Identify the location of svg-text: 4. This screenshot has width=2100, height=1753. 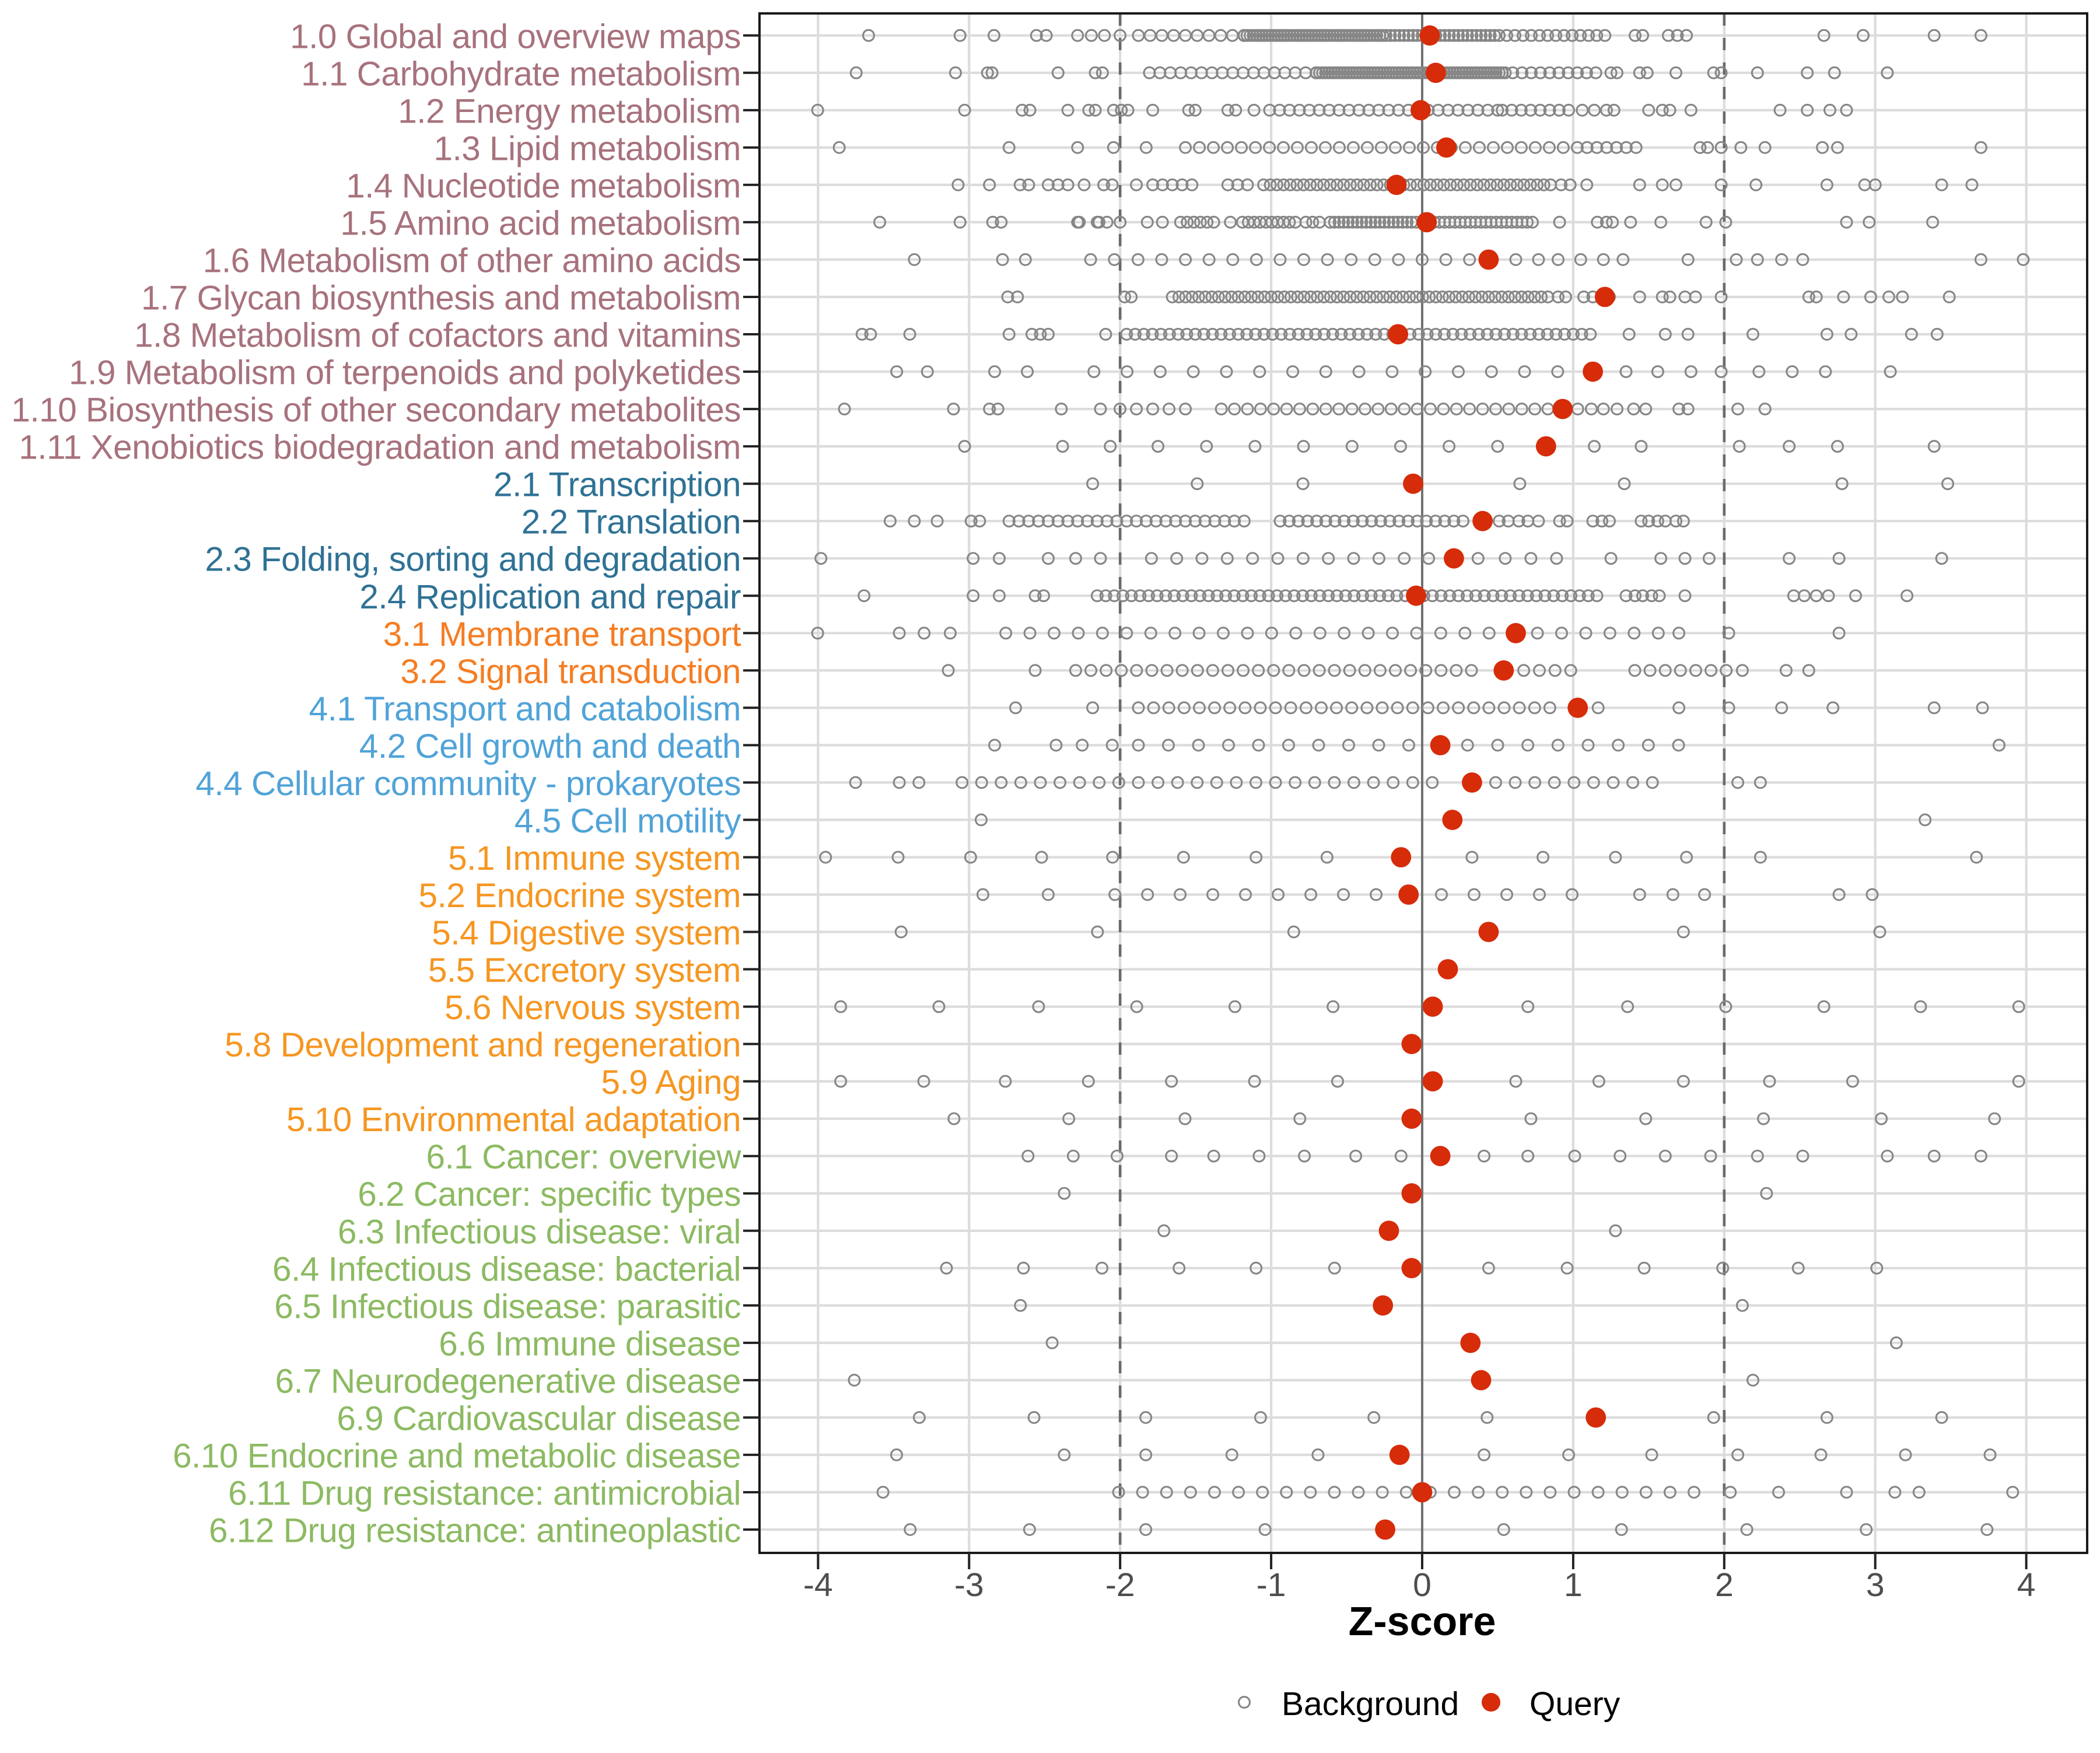
(2027, 1585).